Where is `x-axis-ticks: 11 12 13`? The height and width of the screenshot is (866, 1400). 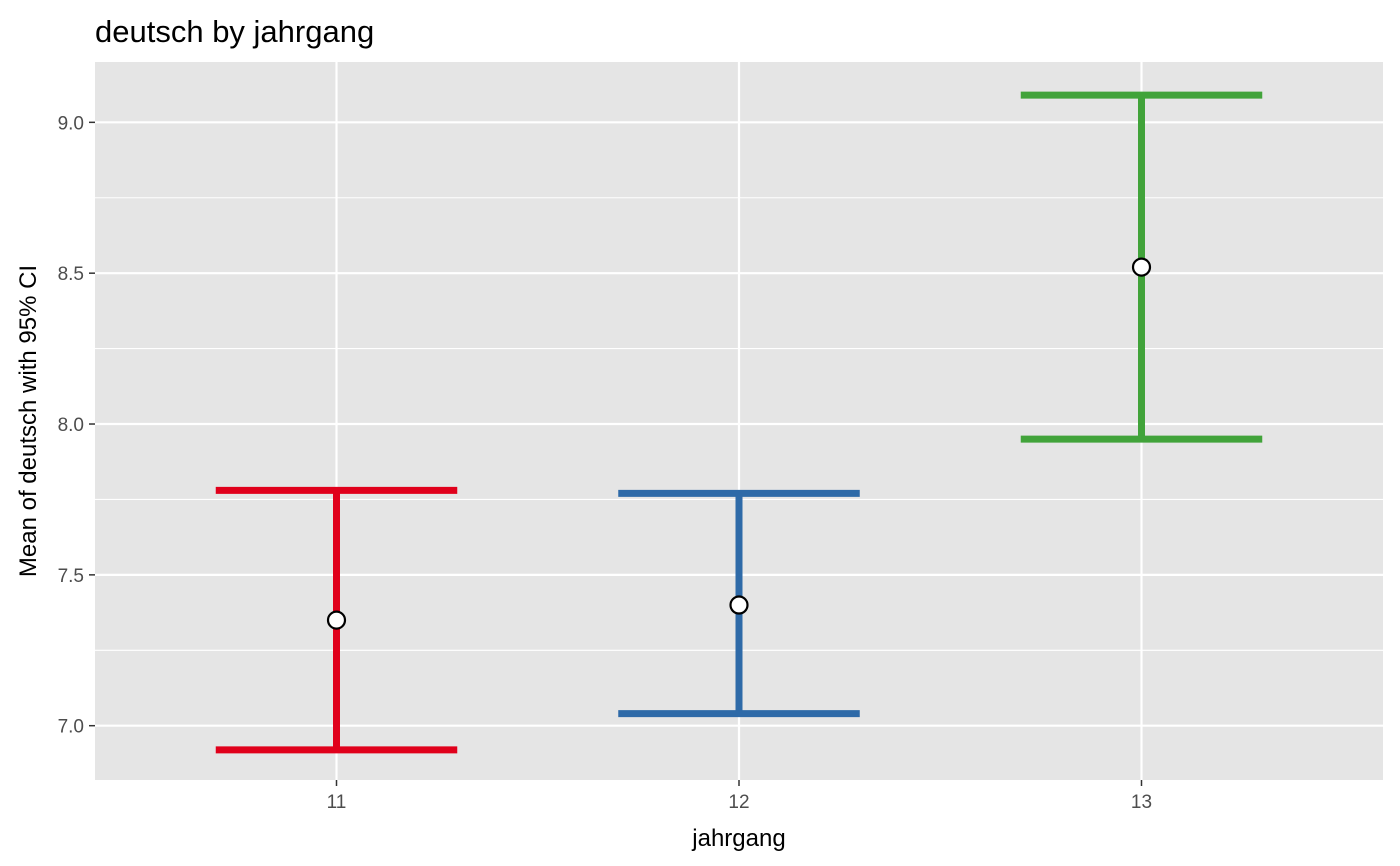 x-axis-ticks: 11 12 13 is located at coordinates (739, 796).